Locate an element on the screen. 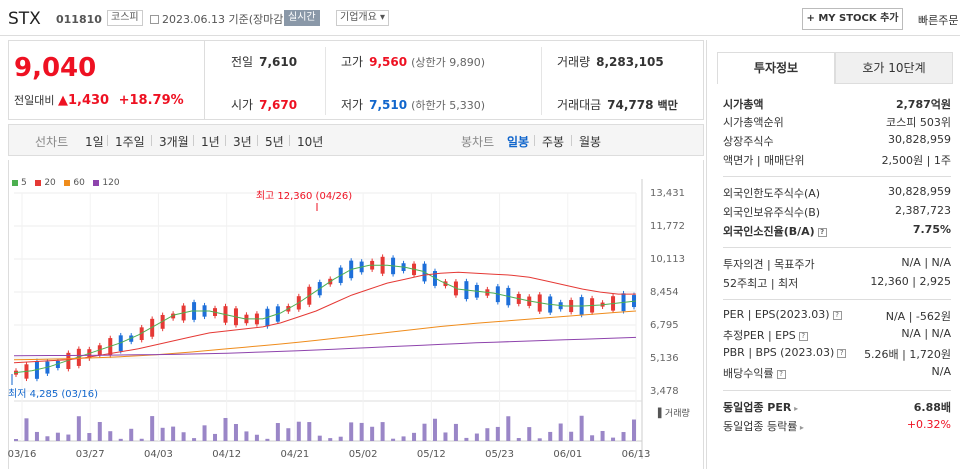  tab-order-book: 호가 10단계 is located at coordinates (894, 68).